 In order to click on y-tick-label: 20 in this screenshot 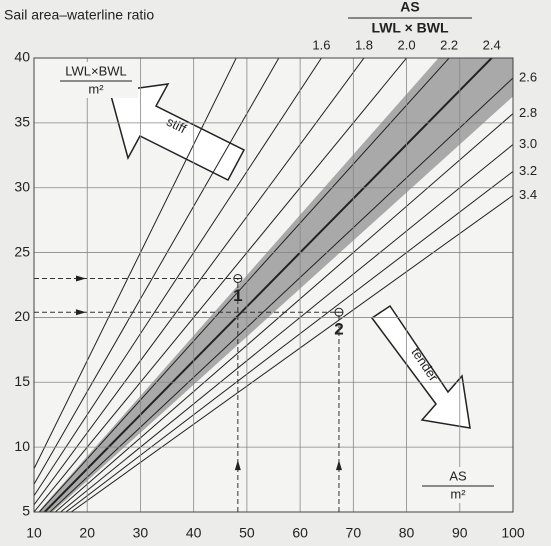, I will do `click(22, 316)`.